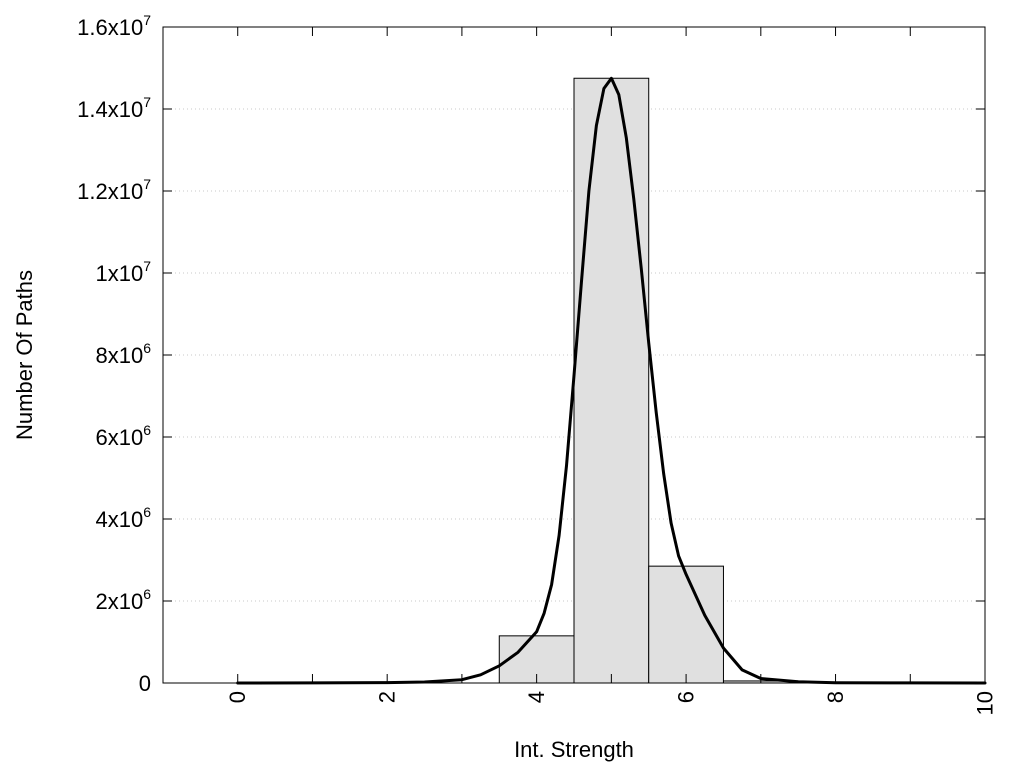 This screenshot has width=1024, height=768. I want to click on x-tick-label-2: 4, so click(536, 697).